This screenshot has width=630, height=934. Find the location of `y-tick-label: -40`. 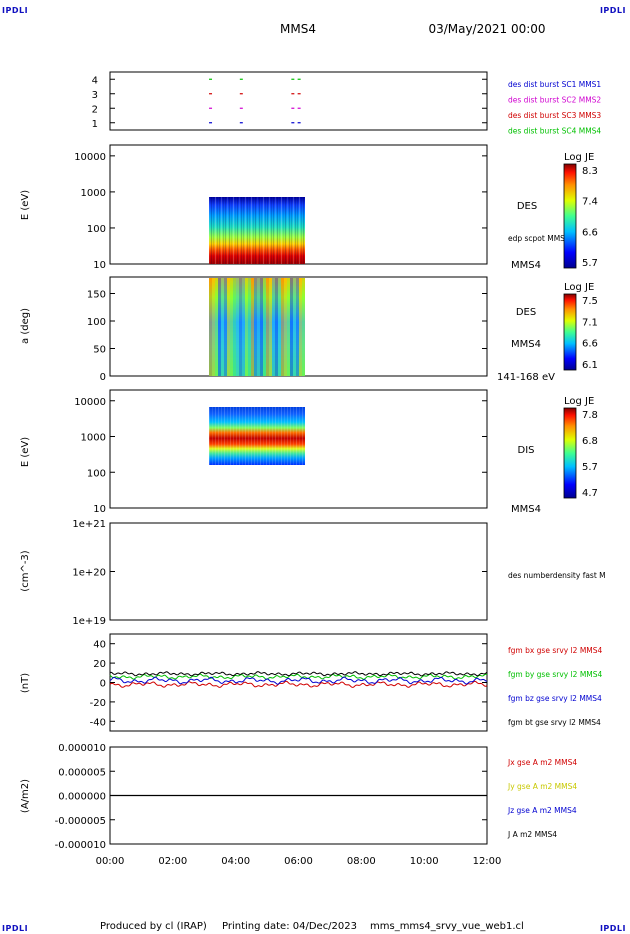

y-tick-label: -40 is located at coordinates (98, 722).